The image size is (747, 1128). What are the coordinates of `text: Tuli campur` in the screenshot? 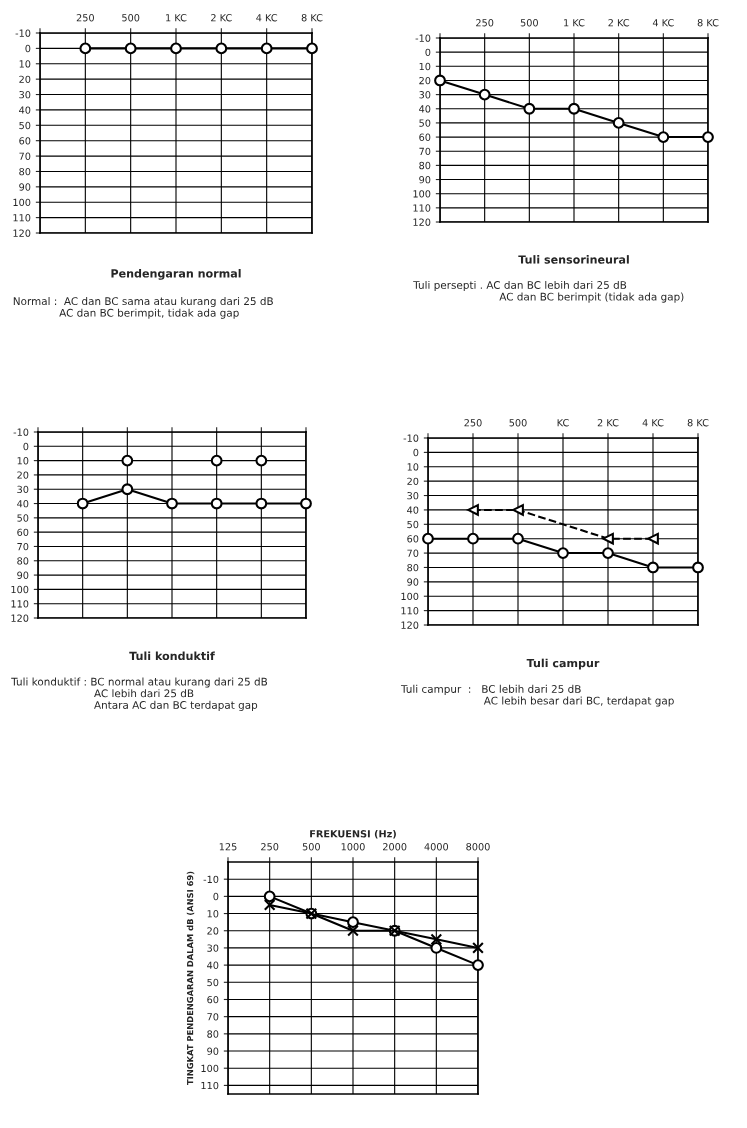 It's located at (563, 664).